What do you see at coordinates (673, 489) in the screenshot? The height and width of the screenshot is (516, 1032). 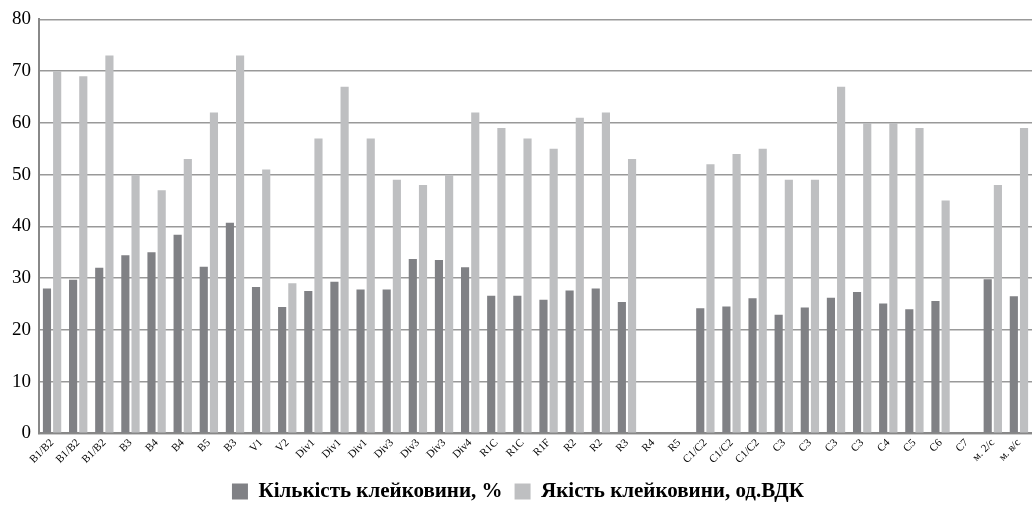 I see `legend-label: Якість клейковини, од.ВДК` at bounding box center [673, 489].